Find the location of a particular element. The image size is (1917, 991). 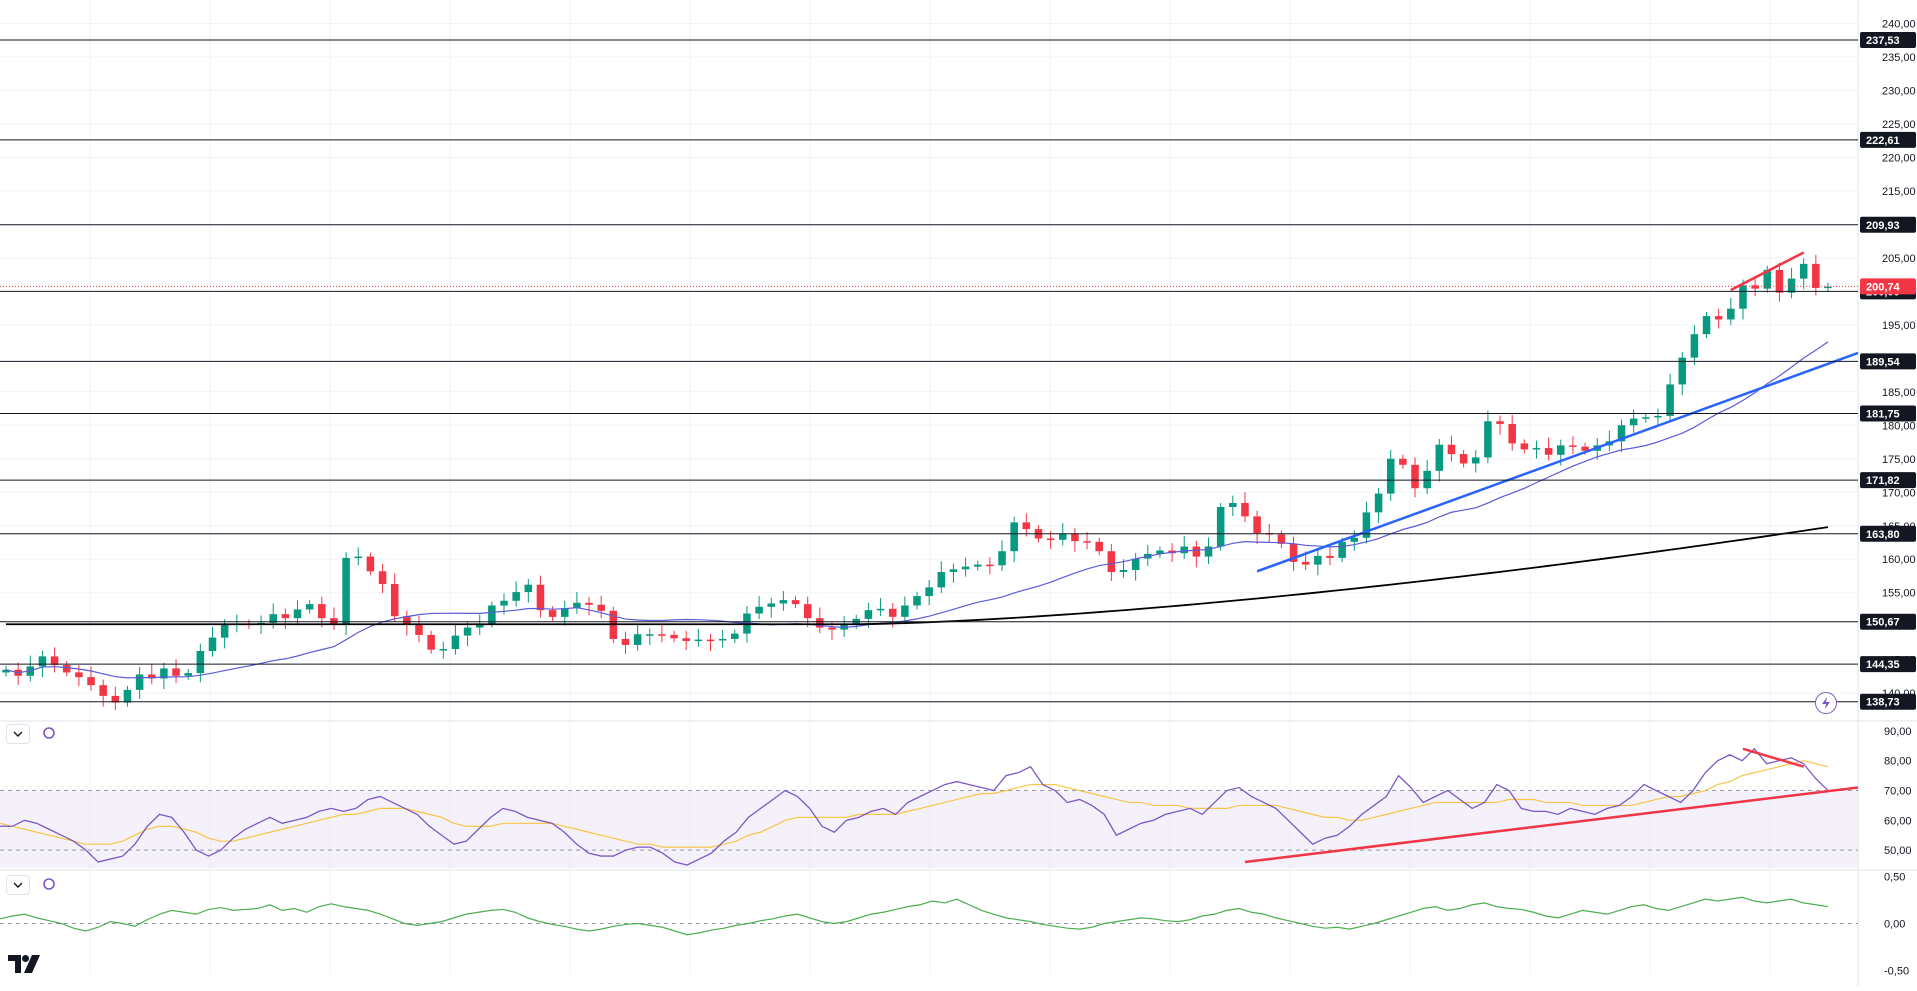

rsi-resistance-trendline is located at coordinates (1773, 757).